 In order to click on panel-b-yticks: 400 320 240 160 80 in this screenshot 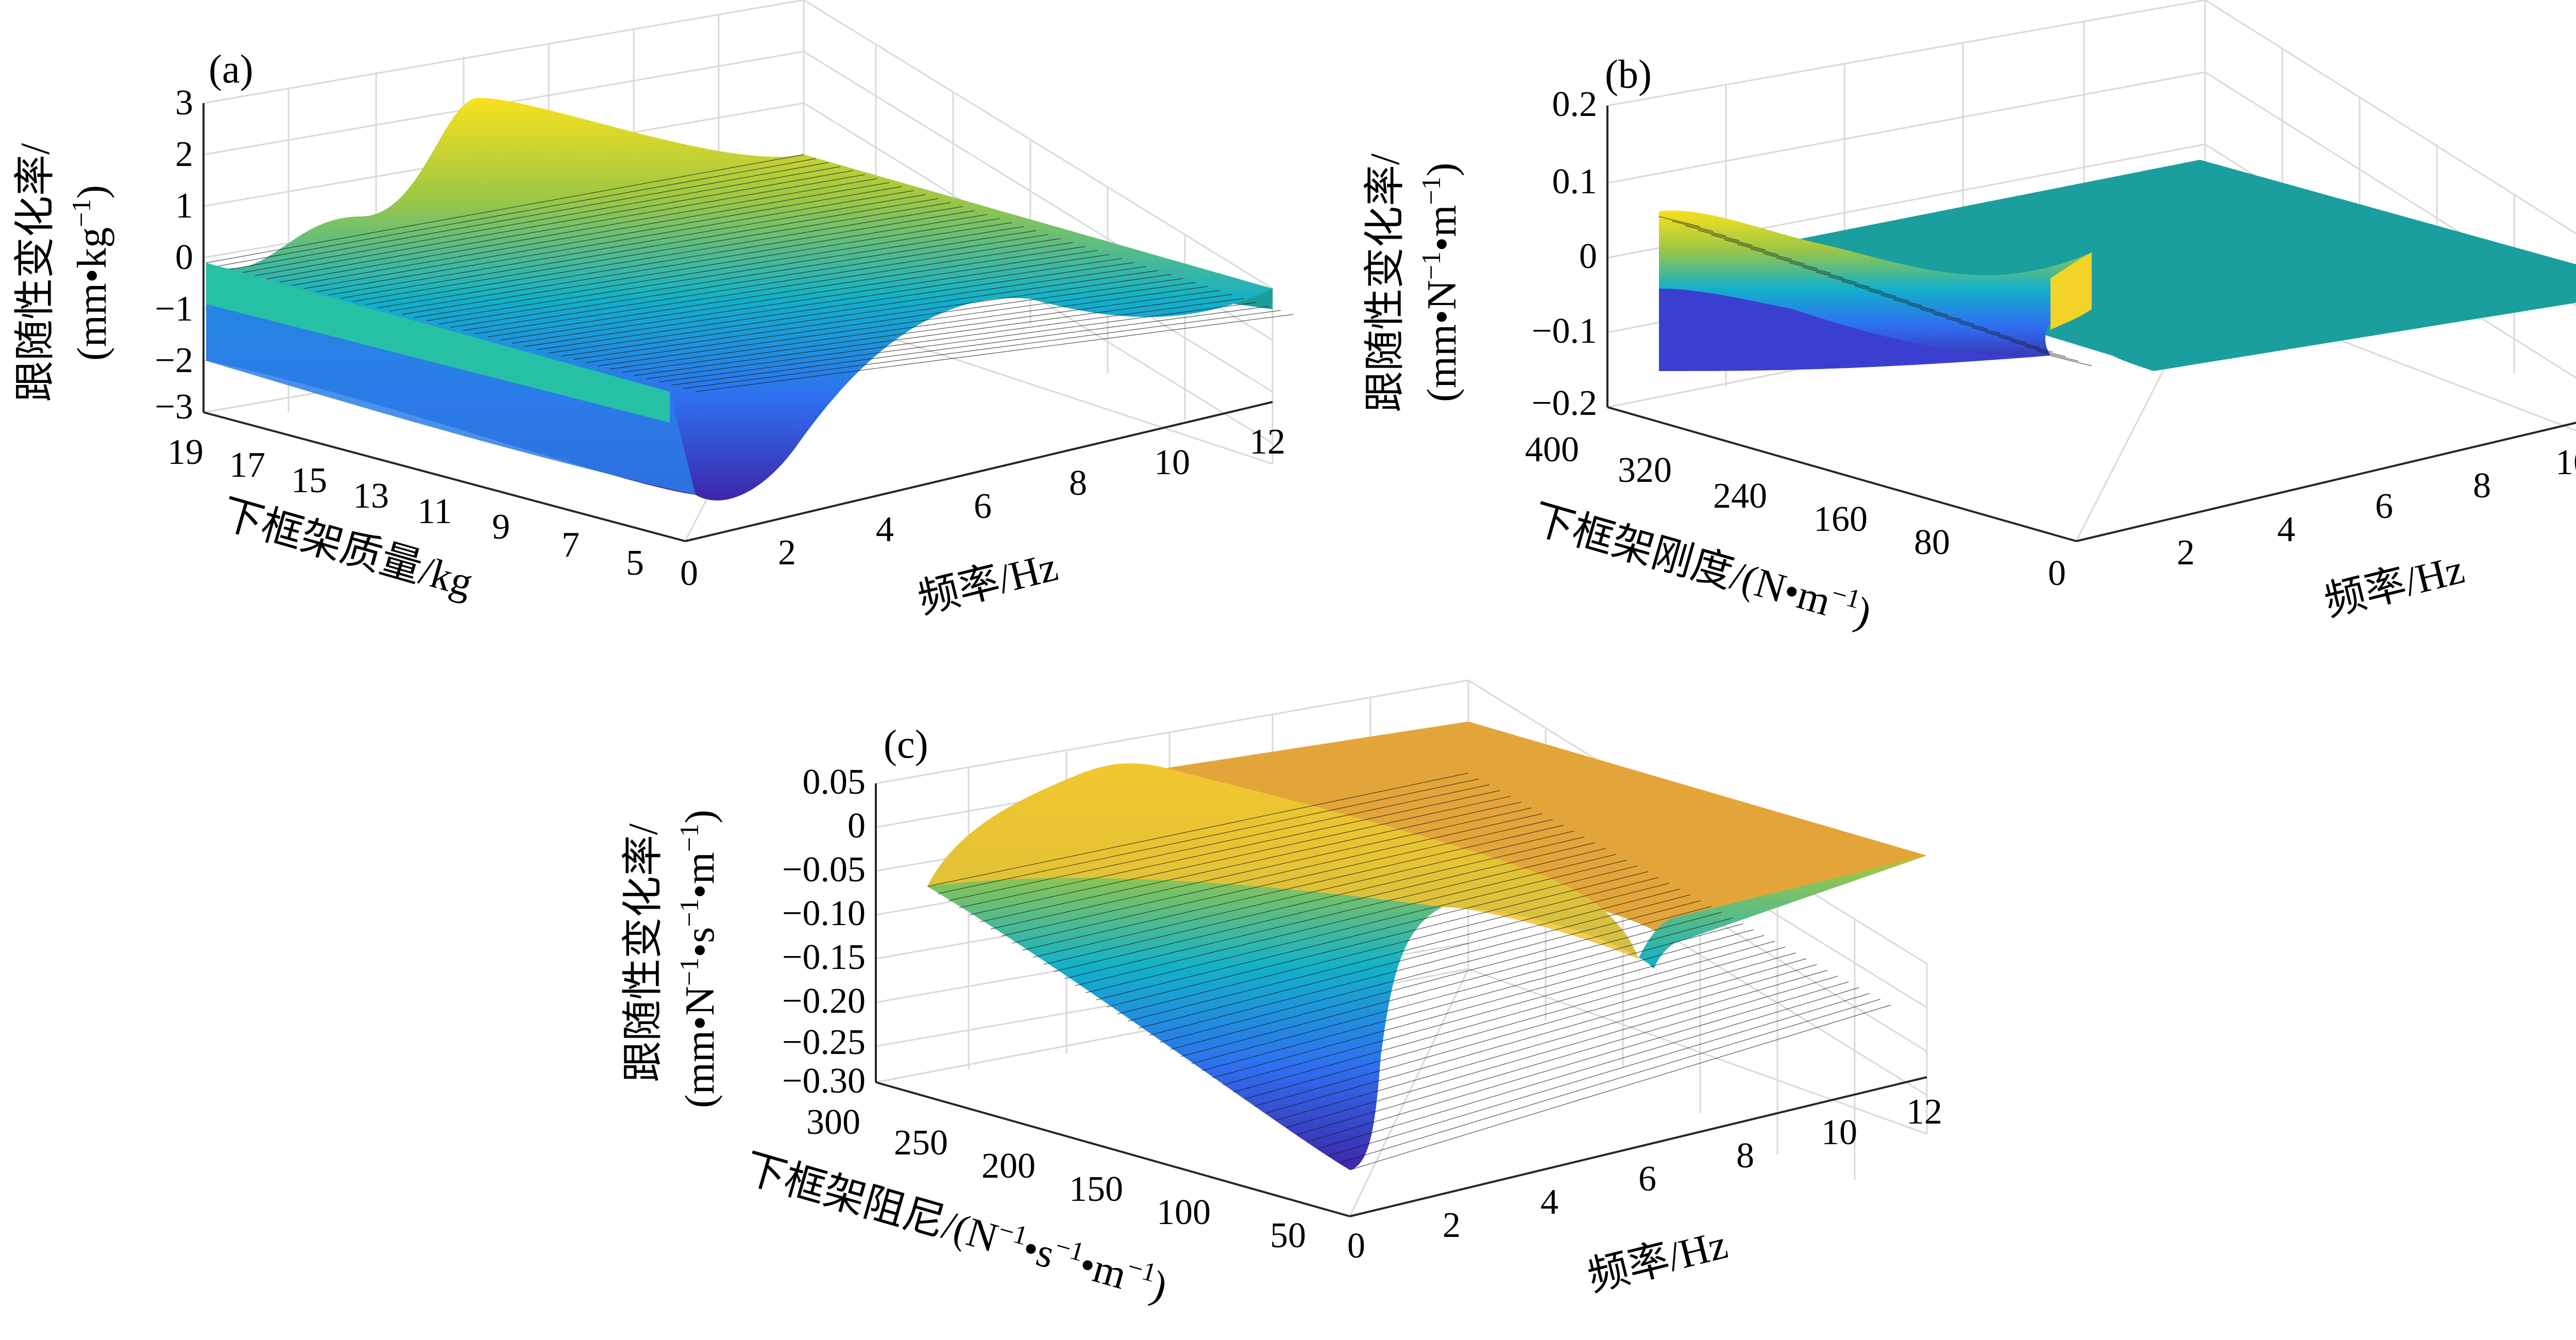, I will do `click(1737, 496)`.